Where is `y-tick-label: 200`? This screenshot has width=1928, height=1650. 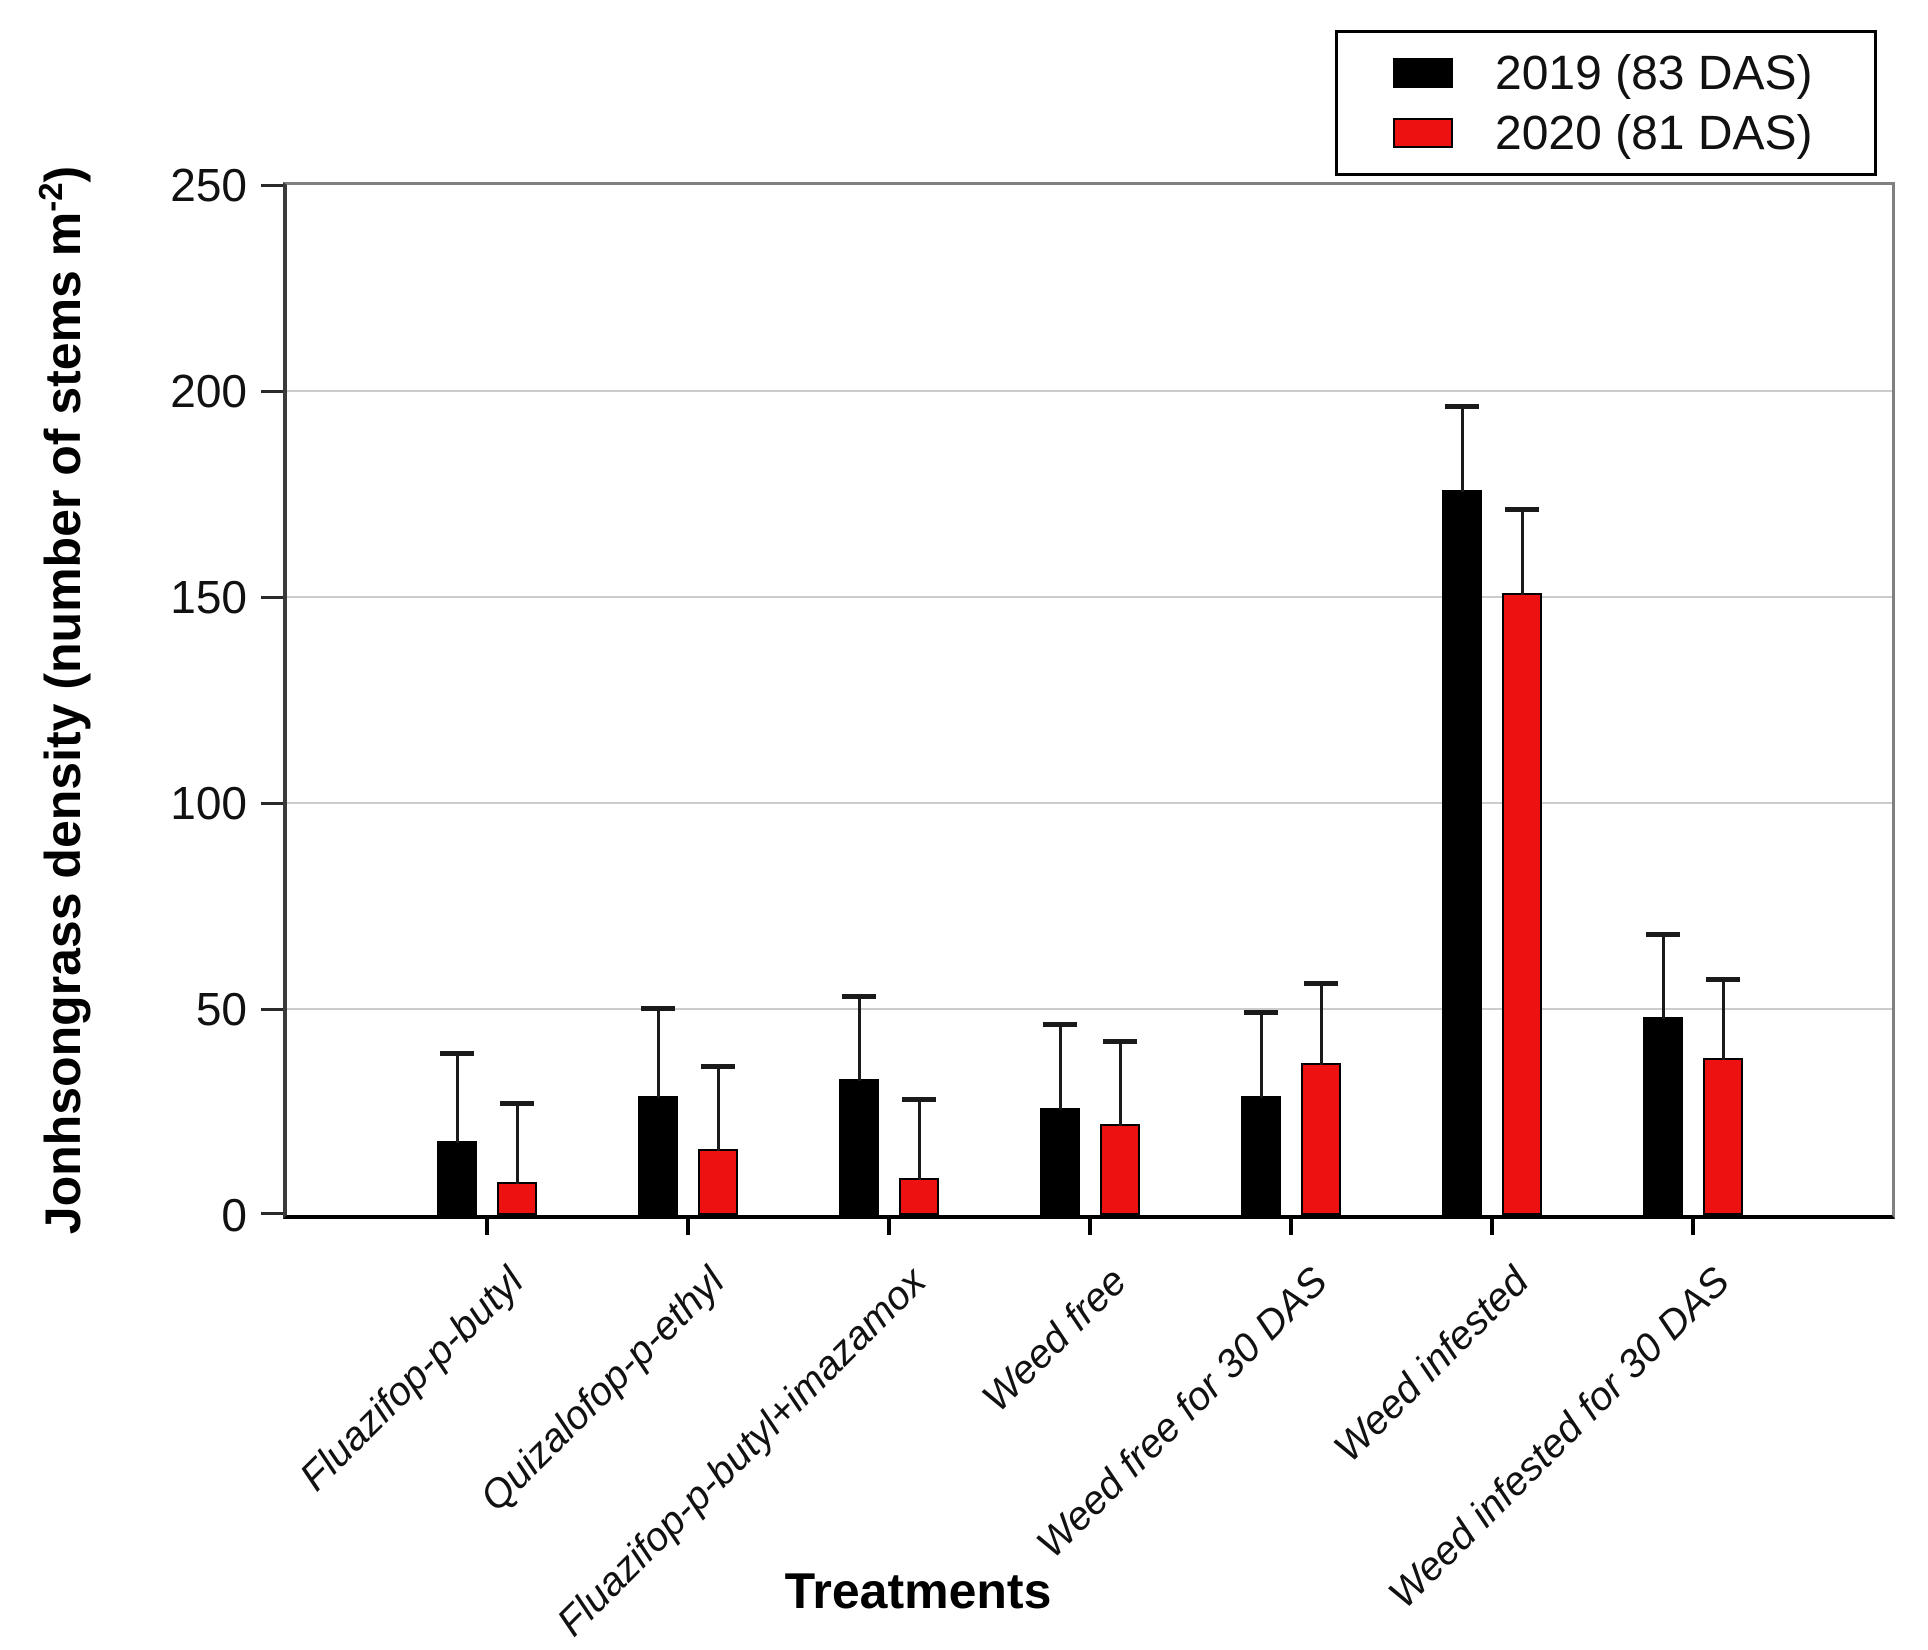
y-tick-label: 200 is located at coordinates (208, 391).